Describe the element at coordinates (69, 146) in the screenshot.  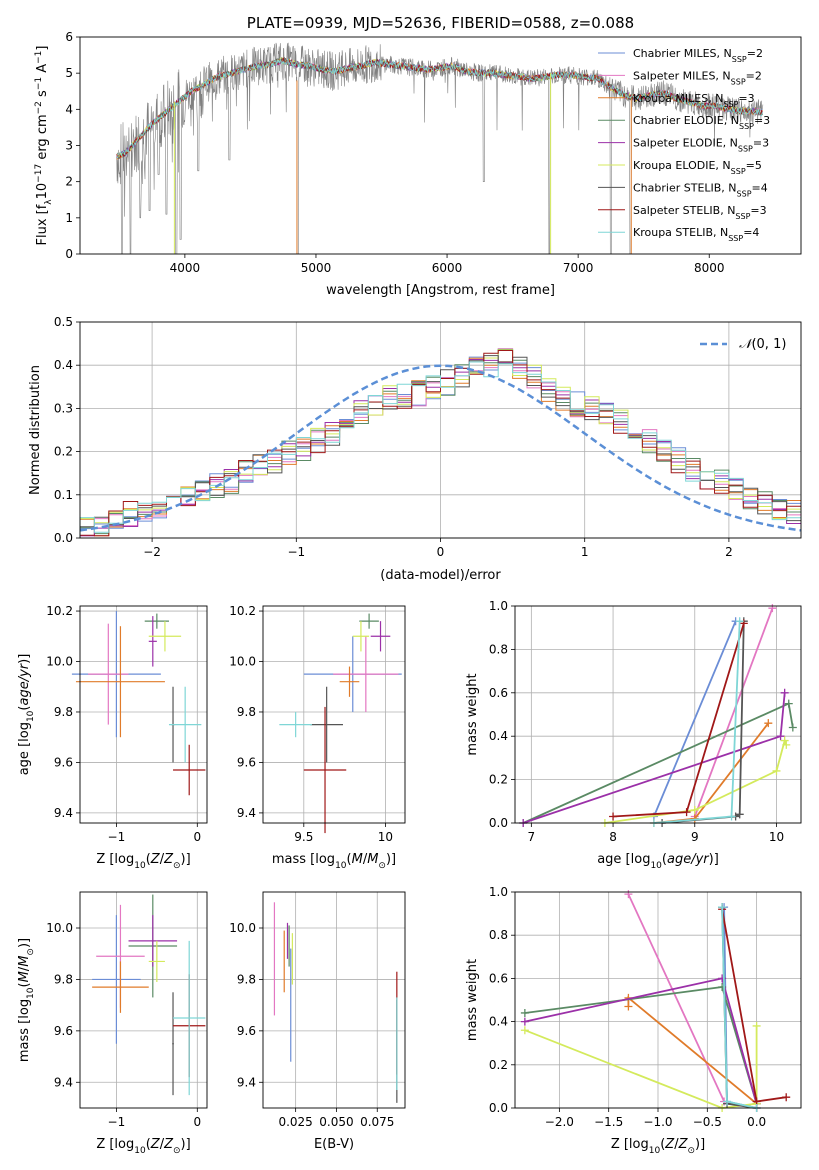
I see `y-tick-label: 3` at that location.